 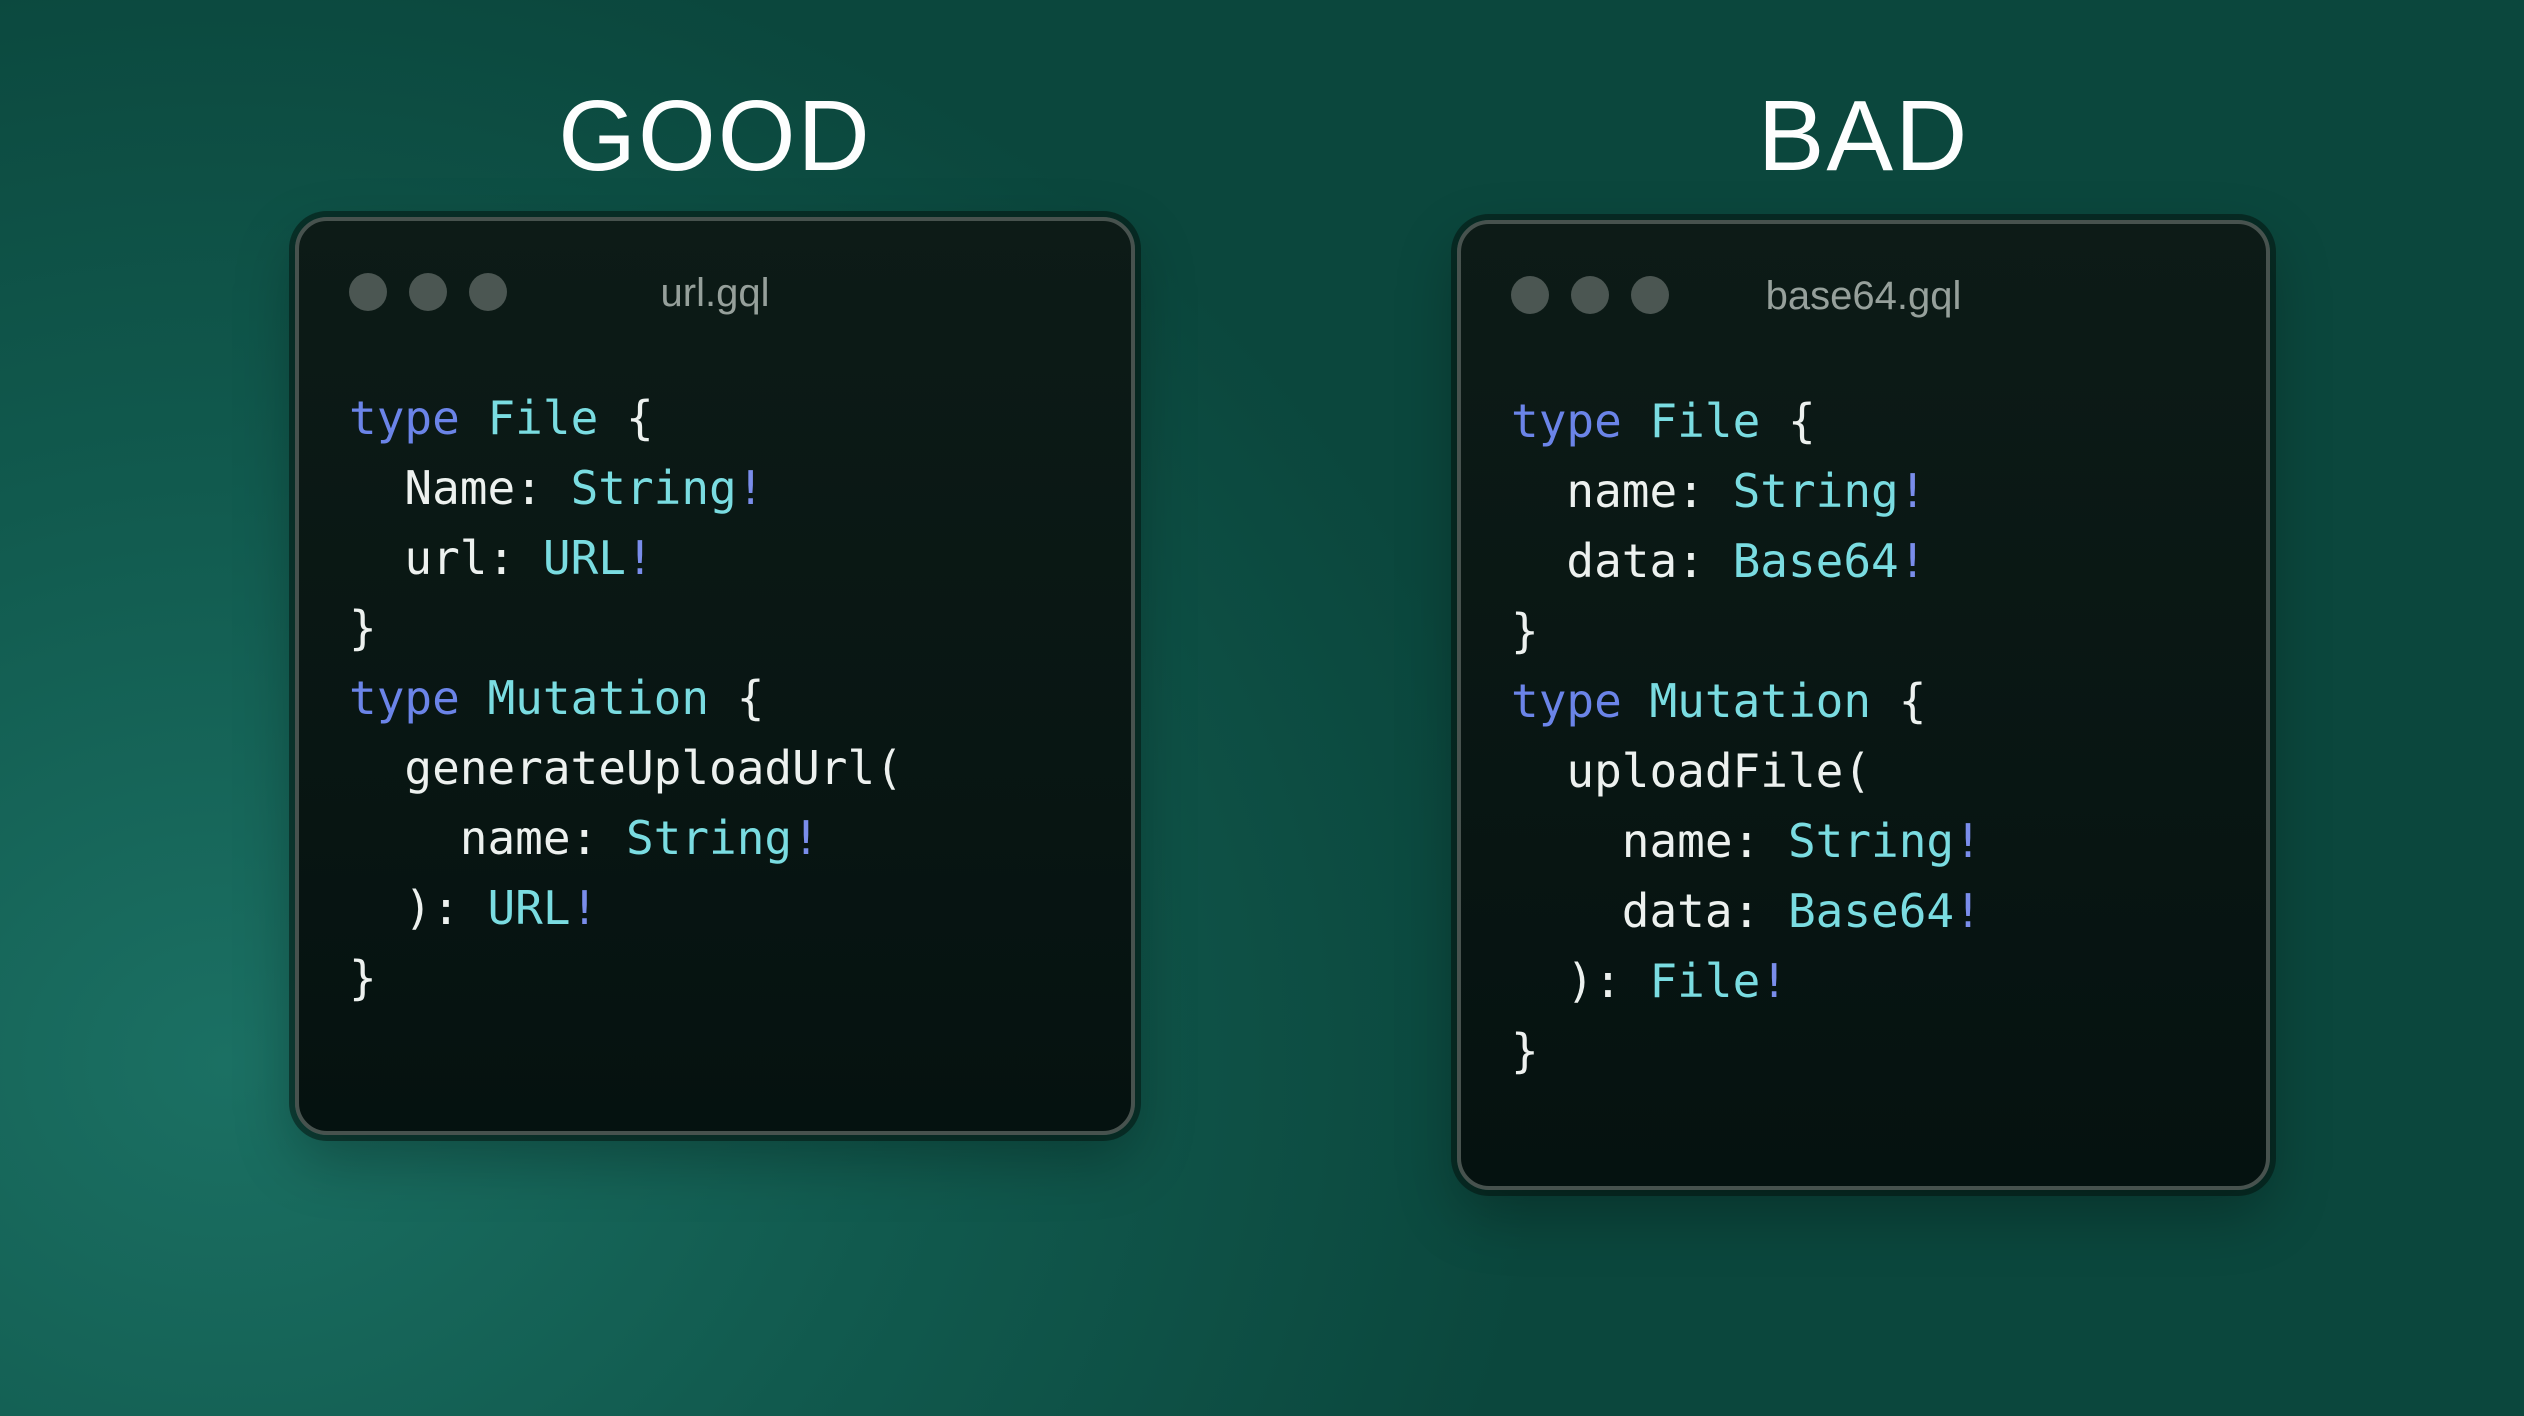 What do you see at coordinates (715, 293) in the screenshot?
I see `window-title: url.gql` at bounding box center [715, 293].